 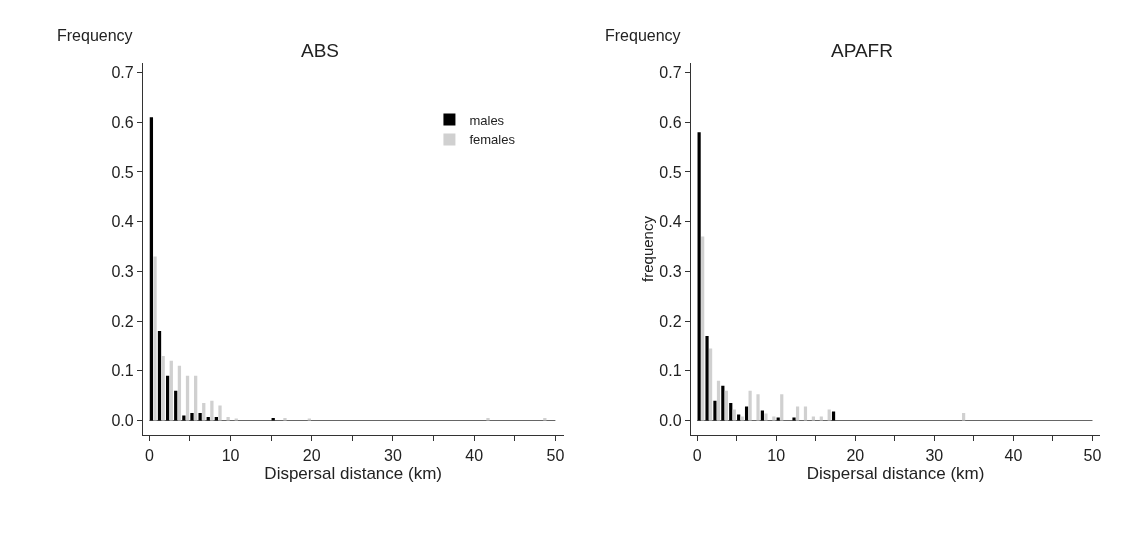 I want to click on chart-title: APAFR, so click(x=862, y=50).